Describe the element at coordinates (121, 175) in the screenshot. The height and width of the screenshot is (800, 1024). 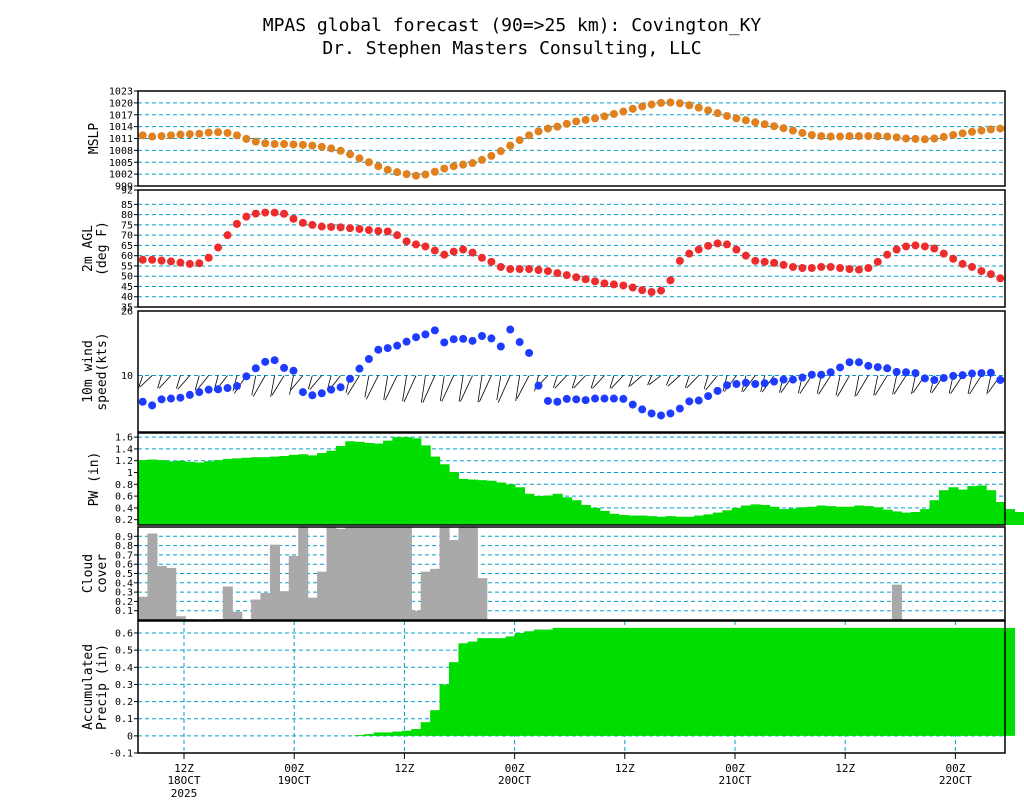
I see `ytick-label-mslp: 1002` at that location.